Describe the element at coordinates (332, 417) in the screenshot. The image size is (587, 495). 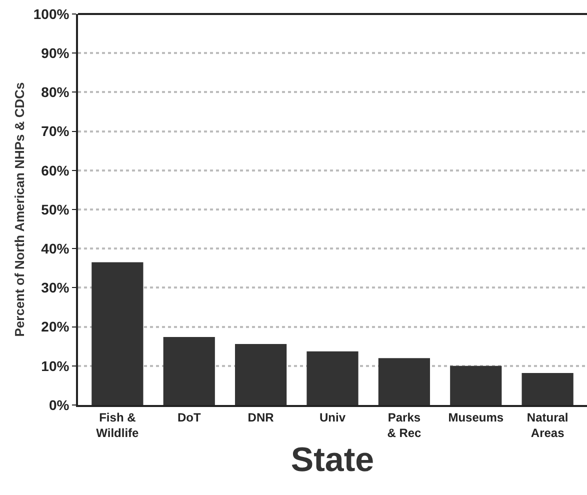
I see `x-tick-label: Univ` at that location.